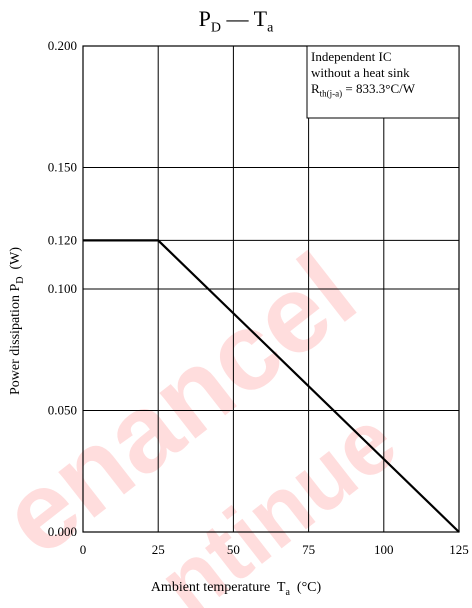  I want to click on y-tick-label: 0.200, so click(62, 45).